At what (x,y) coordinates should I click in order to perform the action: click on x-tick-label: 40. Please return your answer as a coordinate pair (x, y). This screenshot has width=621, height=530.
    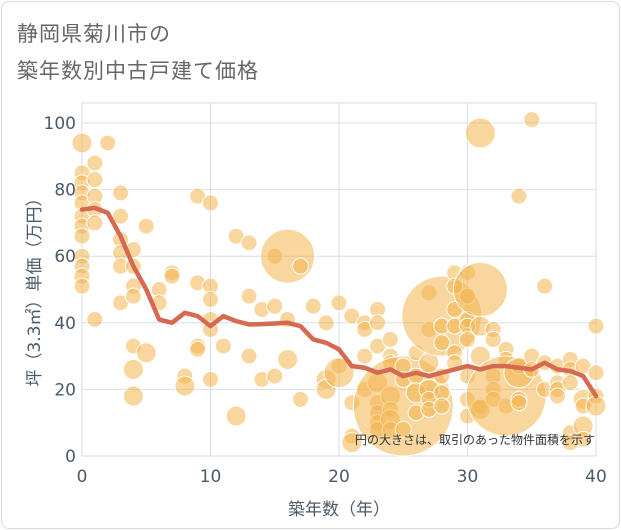
    Looking at the image, I should click on (596, 477).